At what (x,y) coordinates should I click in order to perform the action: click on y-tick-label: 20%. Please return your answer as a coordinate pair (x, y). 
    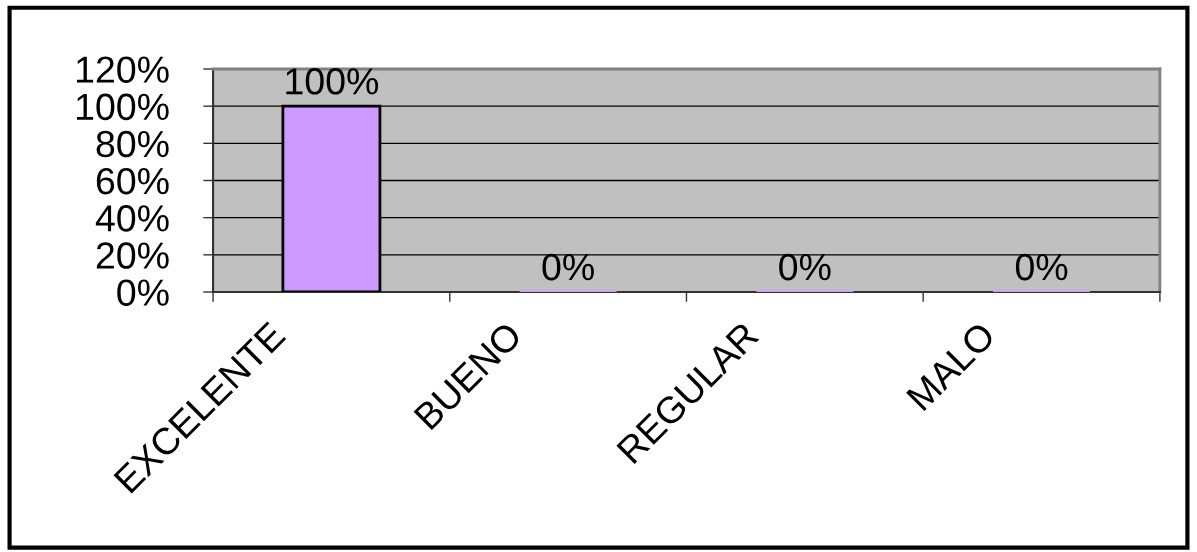
    Looking at the image, I should click on (132, 255).